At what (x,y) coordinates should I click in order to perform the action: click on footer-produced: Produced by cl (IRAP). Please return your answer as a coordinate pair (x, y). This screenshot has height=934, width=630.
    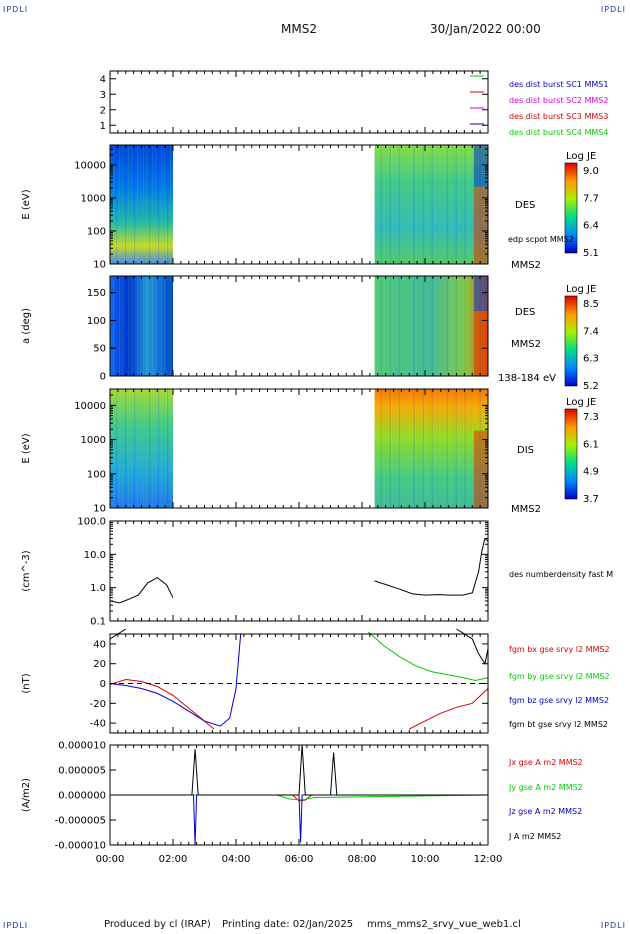
    Looking at the image, I should click on (157, 924).